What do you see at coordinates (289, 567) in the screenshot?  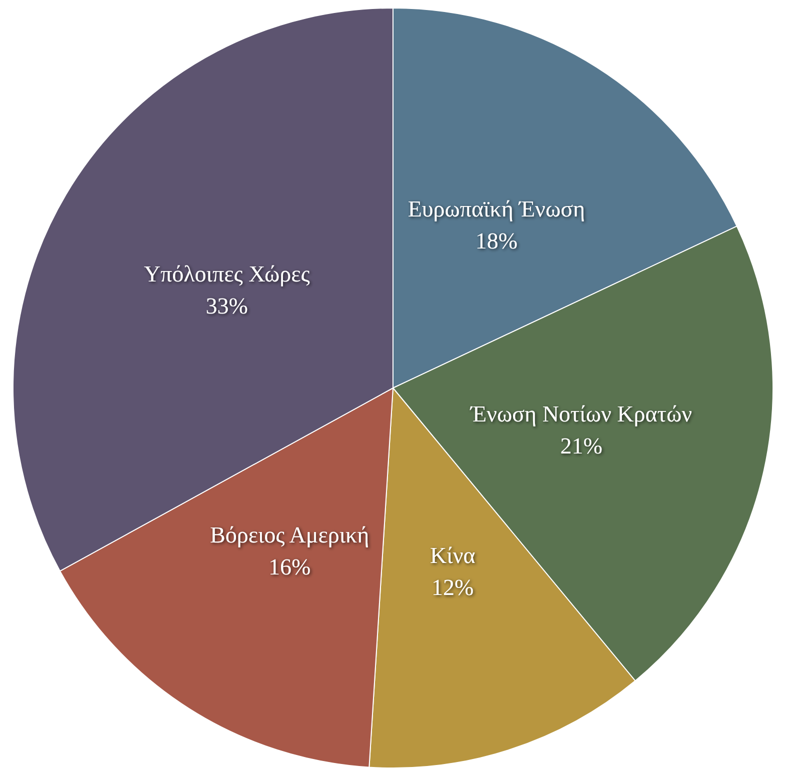 I see `data-label: 16%` at bounding box center [289, 567].